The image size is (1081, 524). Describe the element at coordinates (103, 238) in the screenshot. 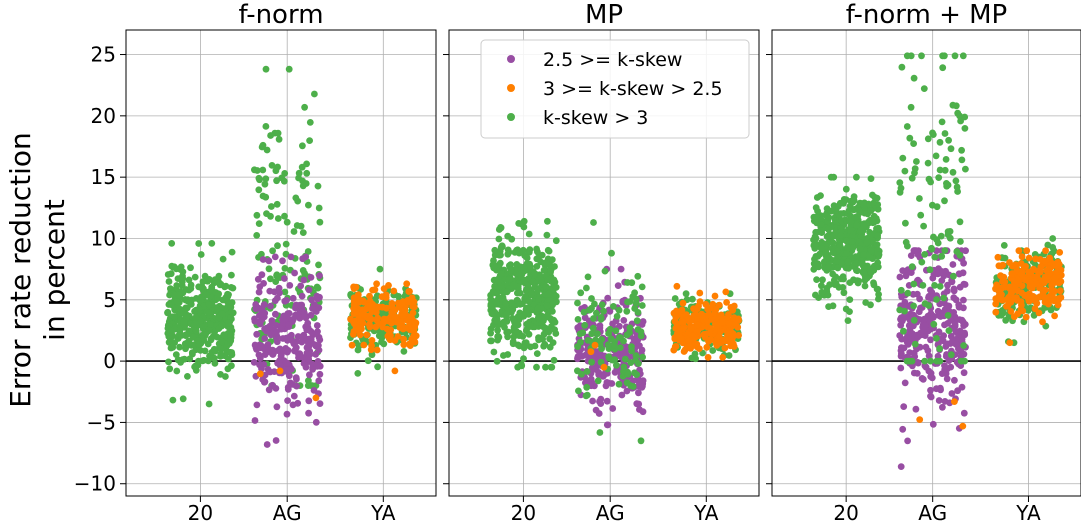

I see `y-tick-label: 10` at that location.